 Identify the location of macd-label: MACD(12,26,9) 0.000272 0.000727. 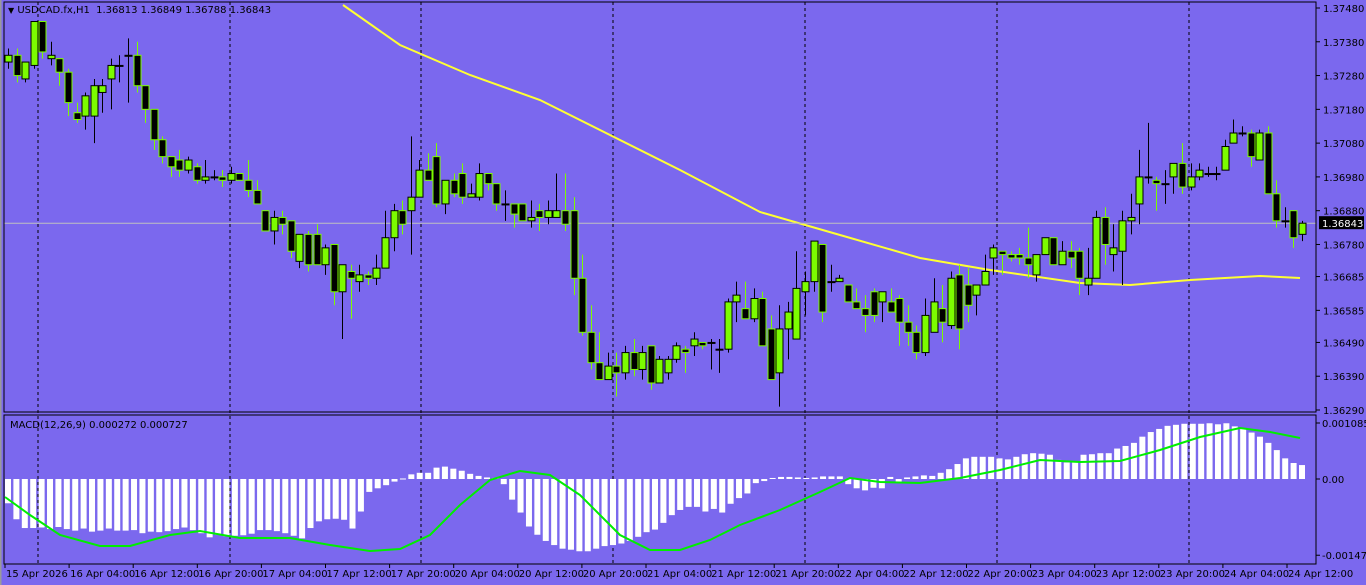
(99, 425).